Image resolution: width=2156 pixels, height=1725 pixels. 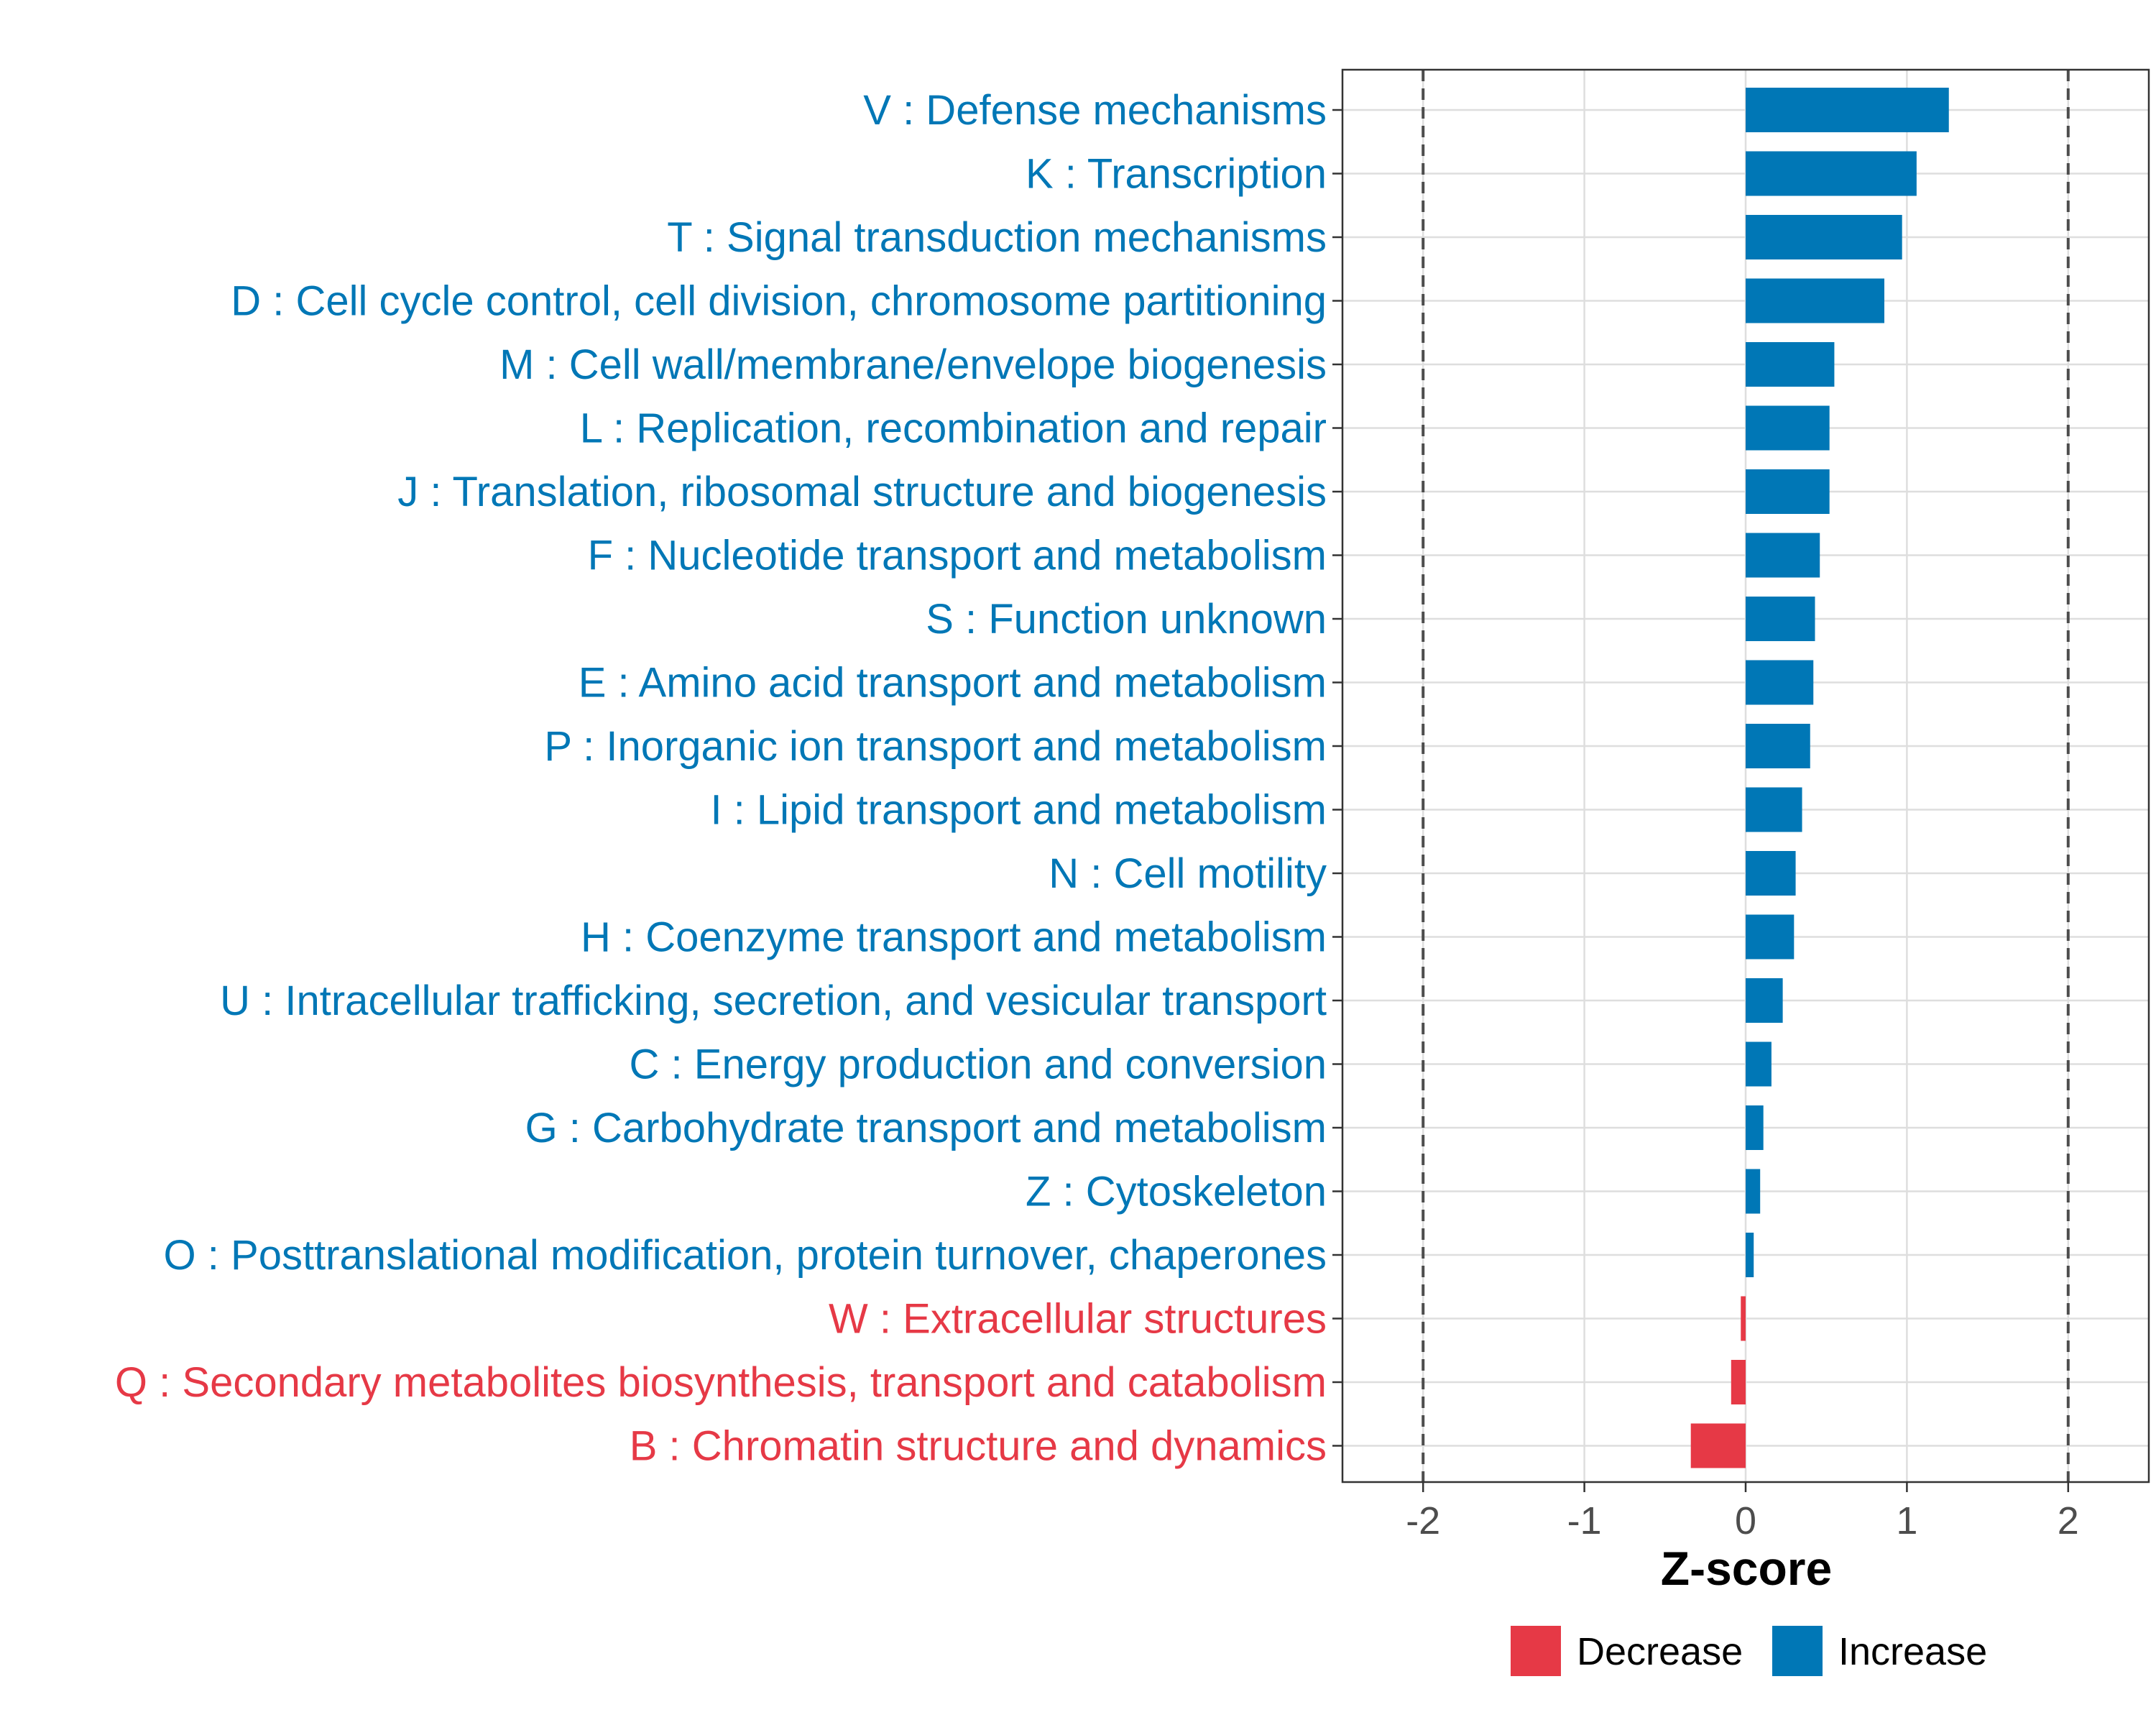 I want to click on category-label: Z : Cytoskeleton, so click(x=1176, y=1192).